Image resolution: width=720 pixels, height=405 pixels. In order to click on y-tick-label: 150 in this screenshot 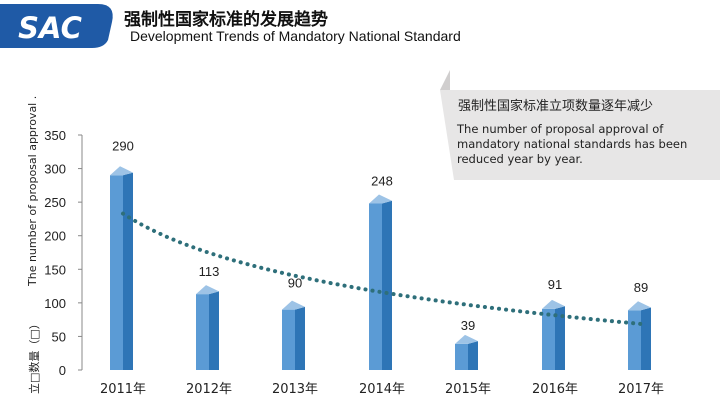, I will do `click(55, 269)`.